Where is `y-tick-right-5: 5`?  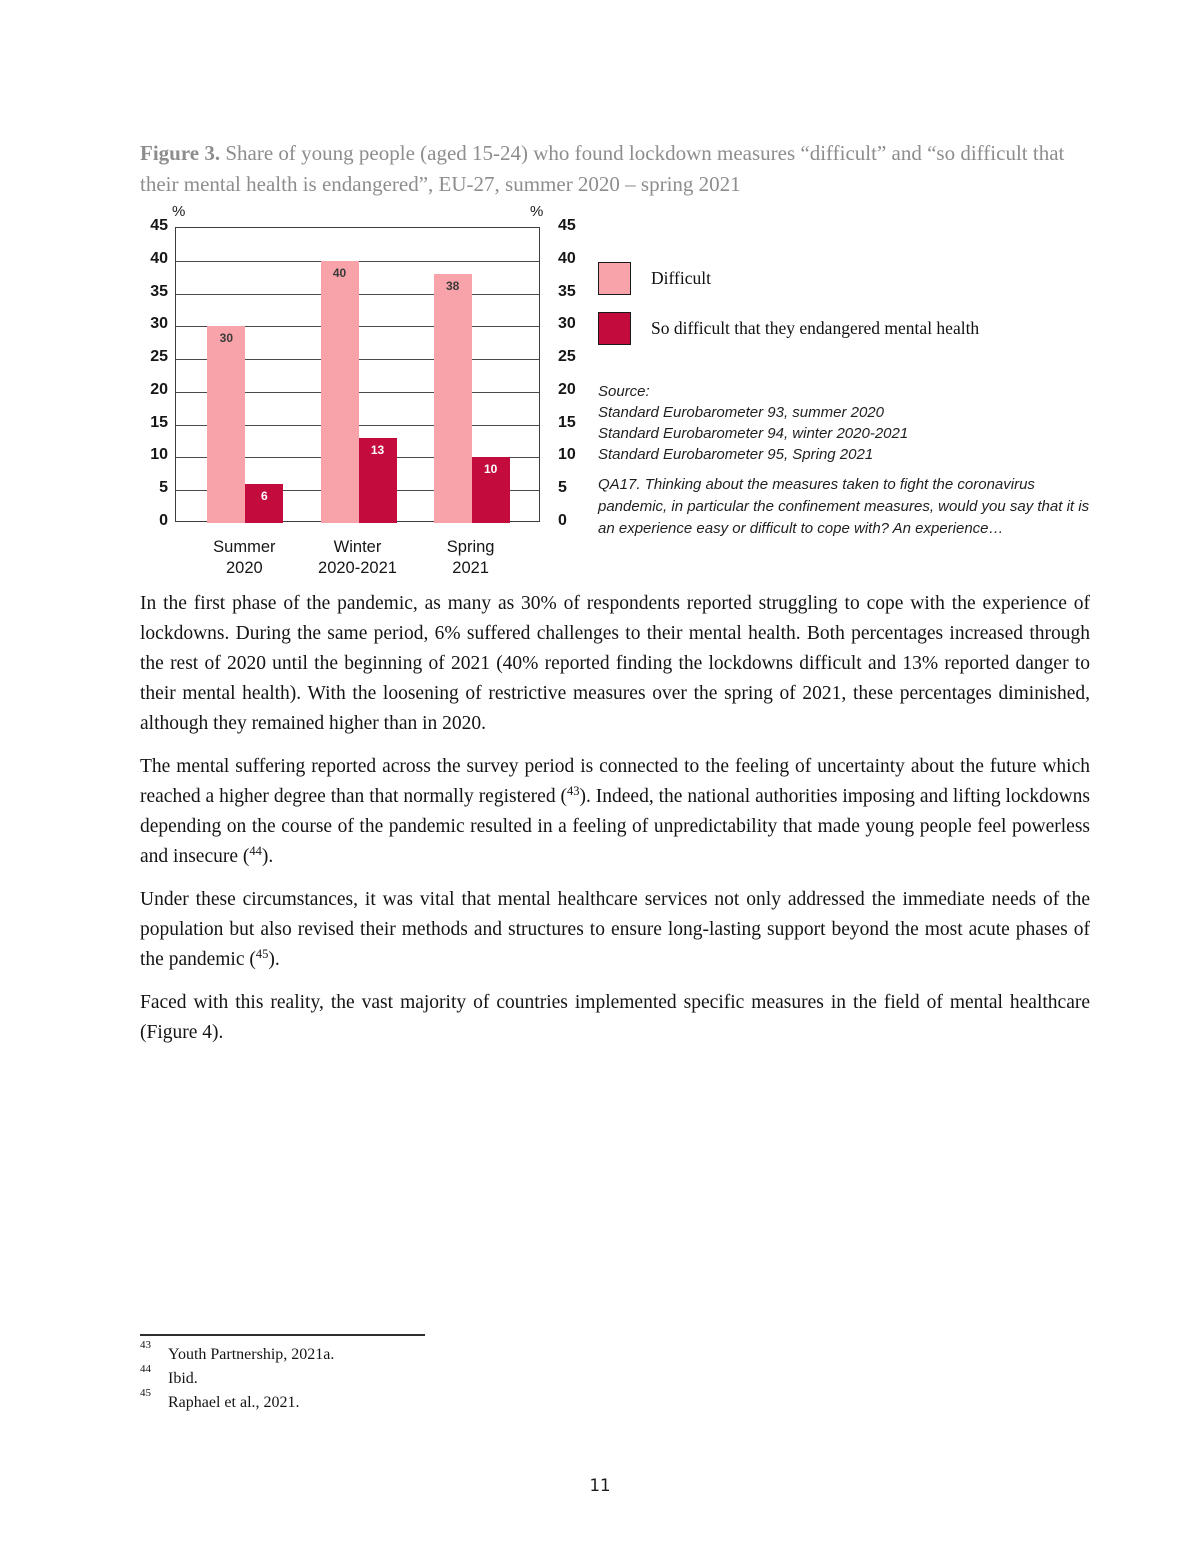
y-tick-right-5: 5 is located at coordinates (562, 488).